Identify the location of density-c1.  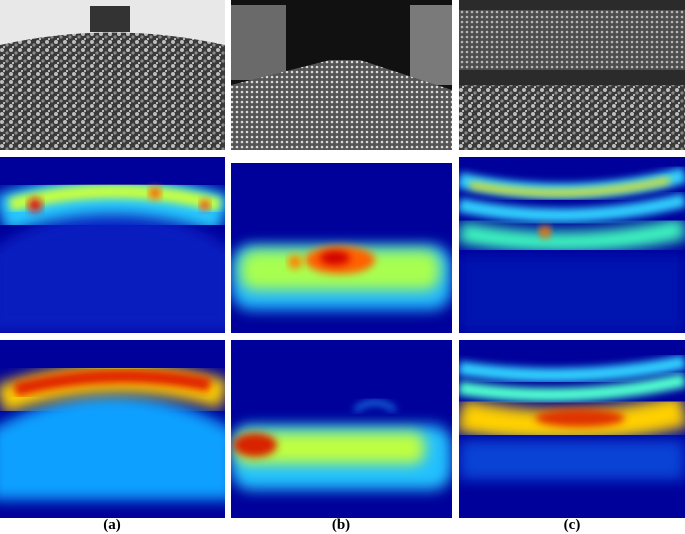
(572, 245).